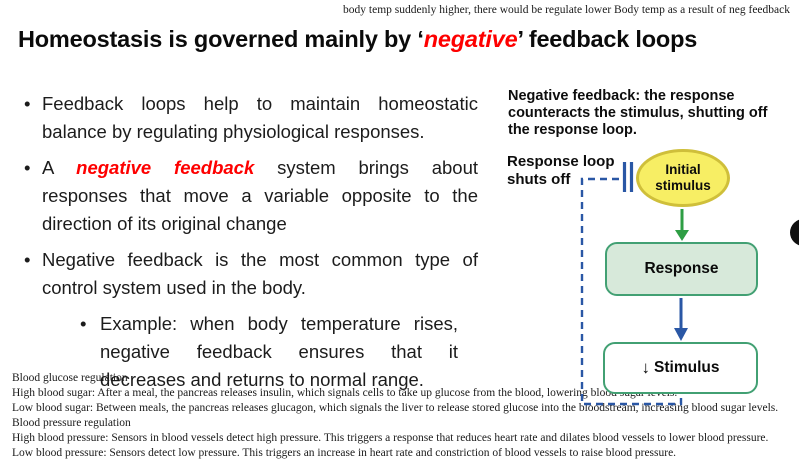  I want to click on response-loop-shuts-off-label: Response loop shuts off, so click(561, 170).